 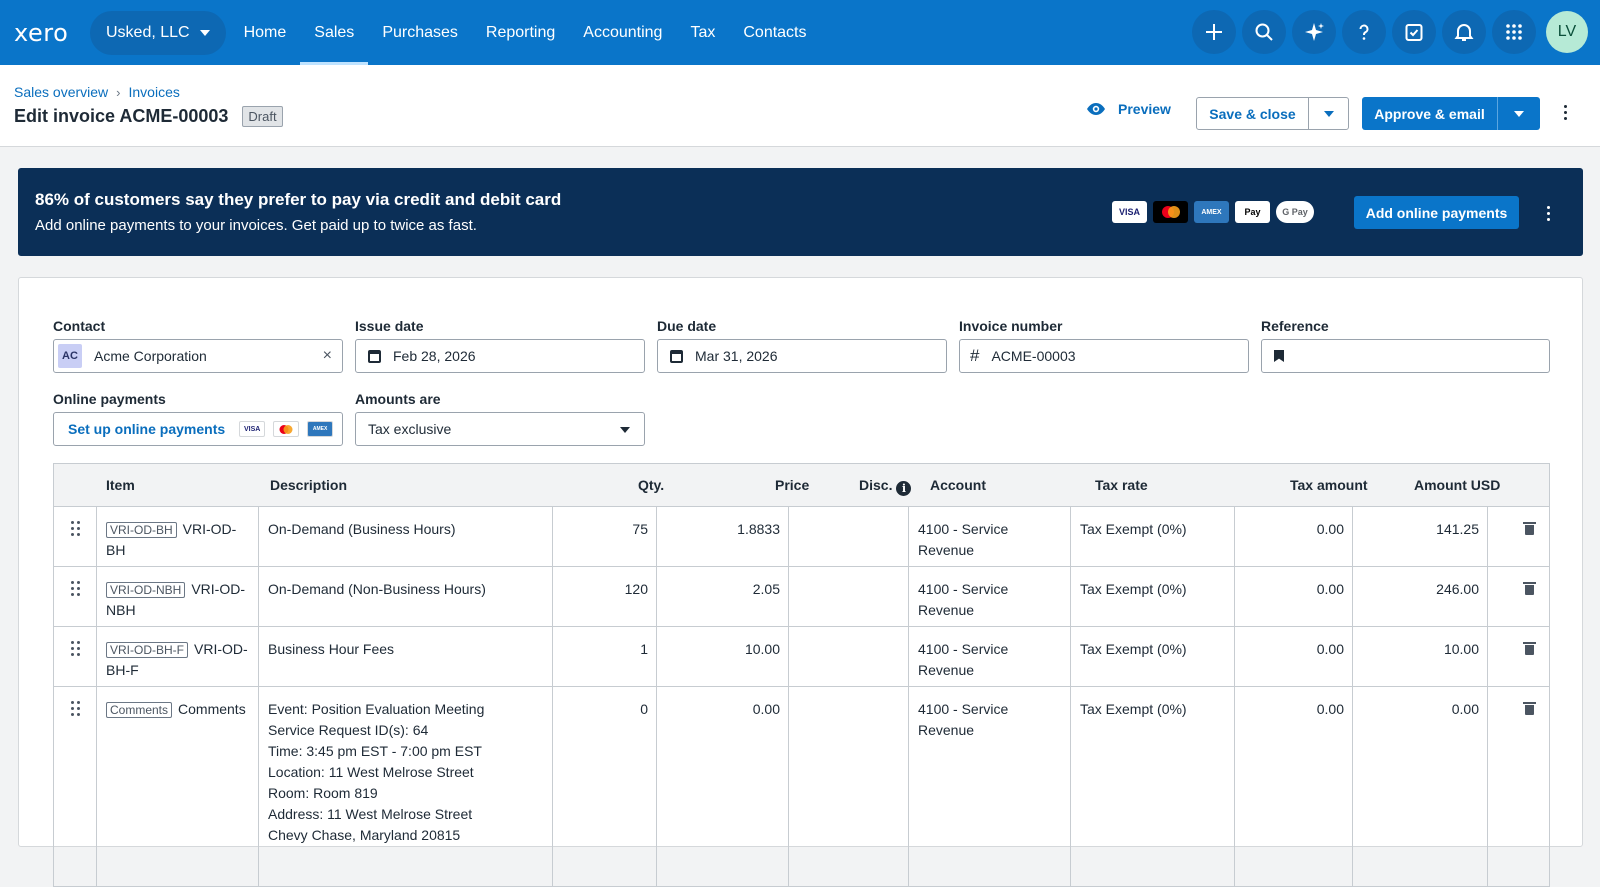 What do you see at coordinates (1419, 656) in the screenshot?
I see `amount-cell: 10.00` at bounding box center [1419, 656].